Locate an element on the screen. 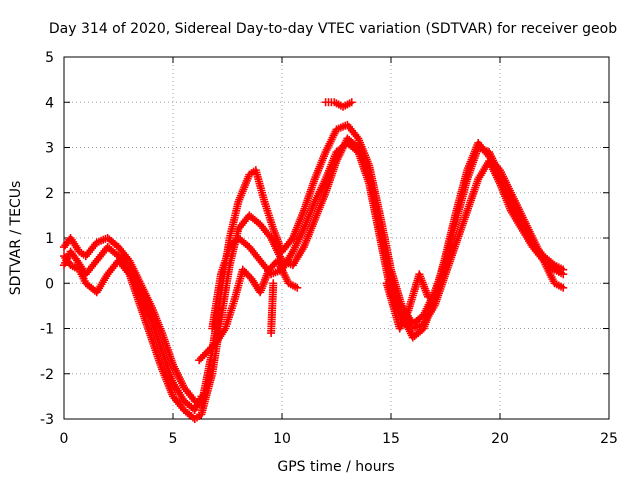  x-tick-label: 25 is located at coordinates (609, 439).